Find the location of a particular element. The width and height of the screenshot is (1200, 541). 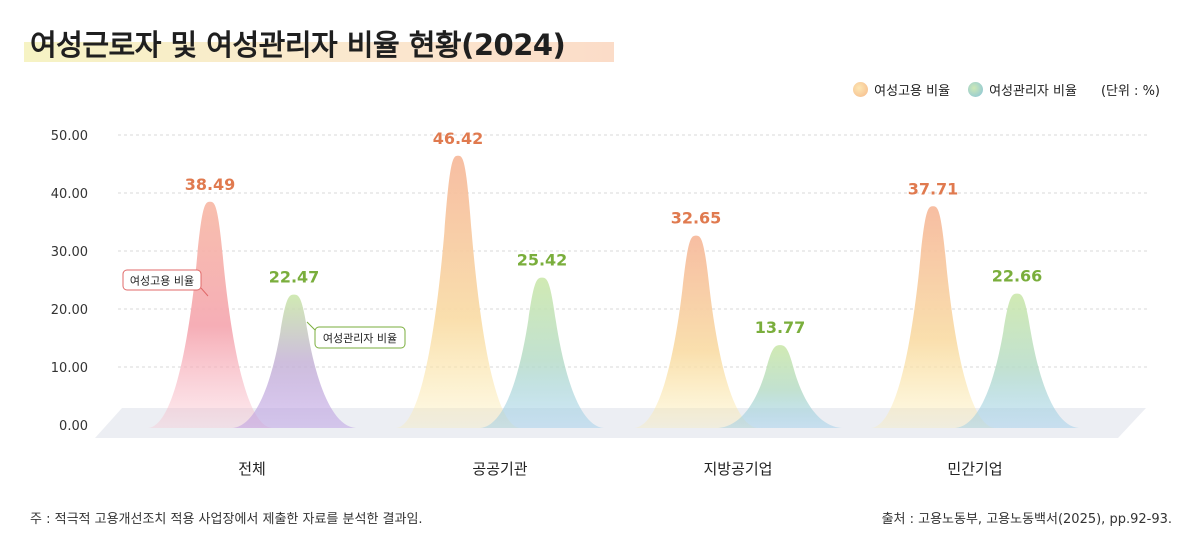

callout-pointer-employment is located at coordinates (204, 292).